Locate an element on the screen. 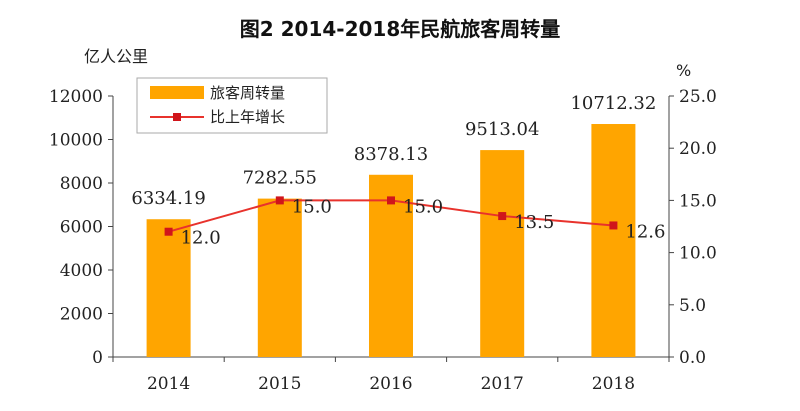  legend-line-marker is located at coordinates (177, 117).